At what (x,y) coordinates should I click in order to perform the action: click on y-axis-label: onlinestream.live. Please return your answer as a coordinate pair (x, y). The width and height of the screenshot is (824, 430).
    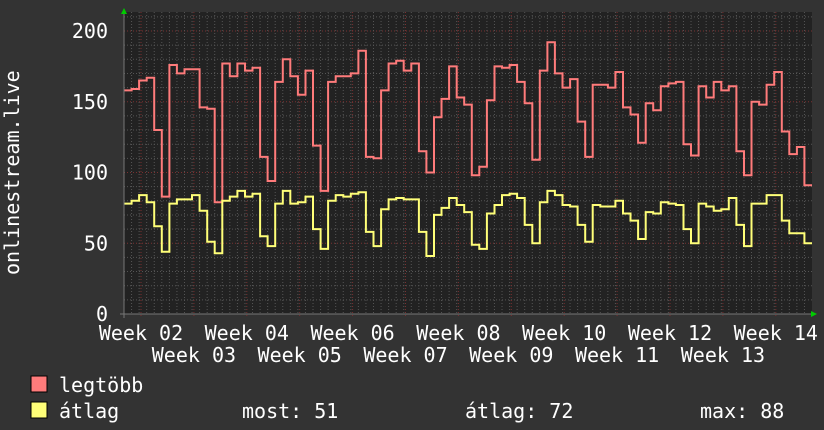
    Looking at the image, I should click on (12, 172).